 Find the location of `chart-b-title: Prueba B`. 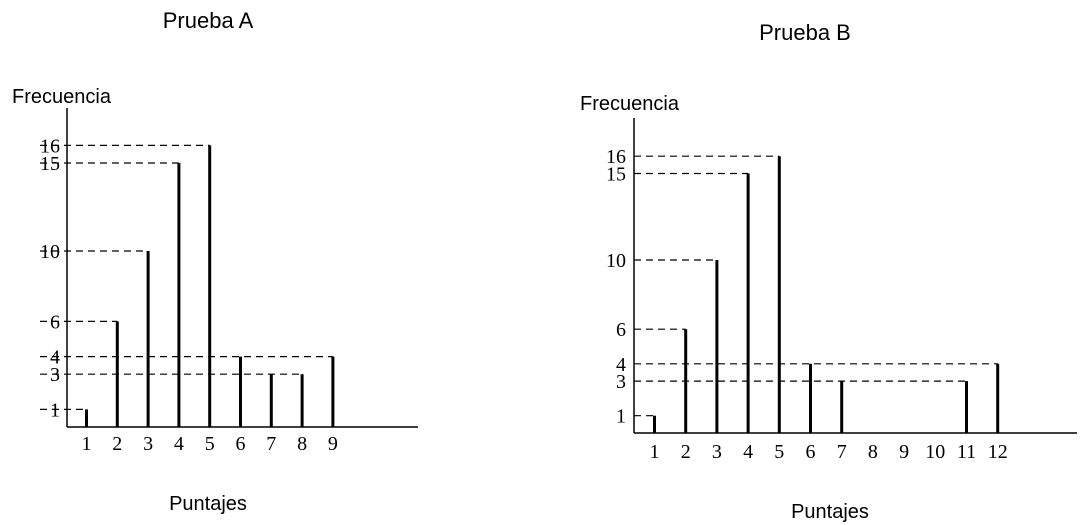

chart-b-title: Prueba B is located at coordinates (805, 32).